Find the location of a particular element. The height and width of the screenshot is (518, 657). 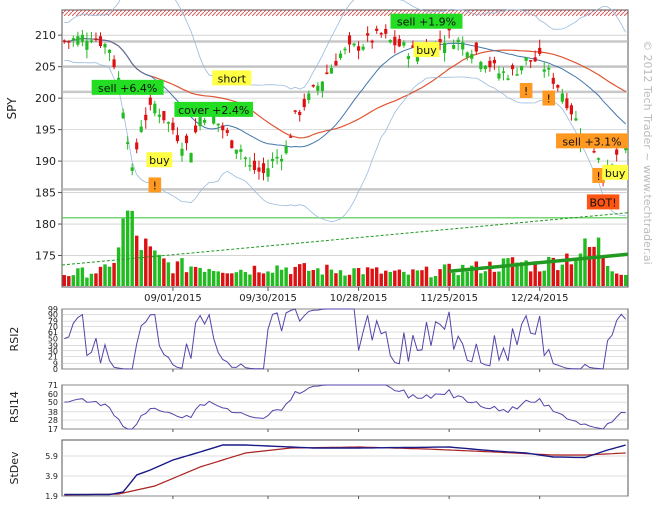

price-tick-label: 195 is located at coordinates (45, 130).